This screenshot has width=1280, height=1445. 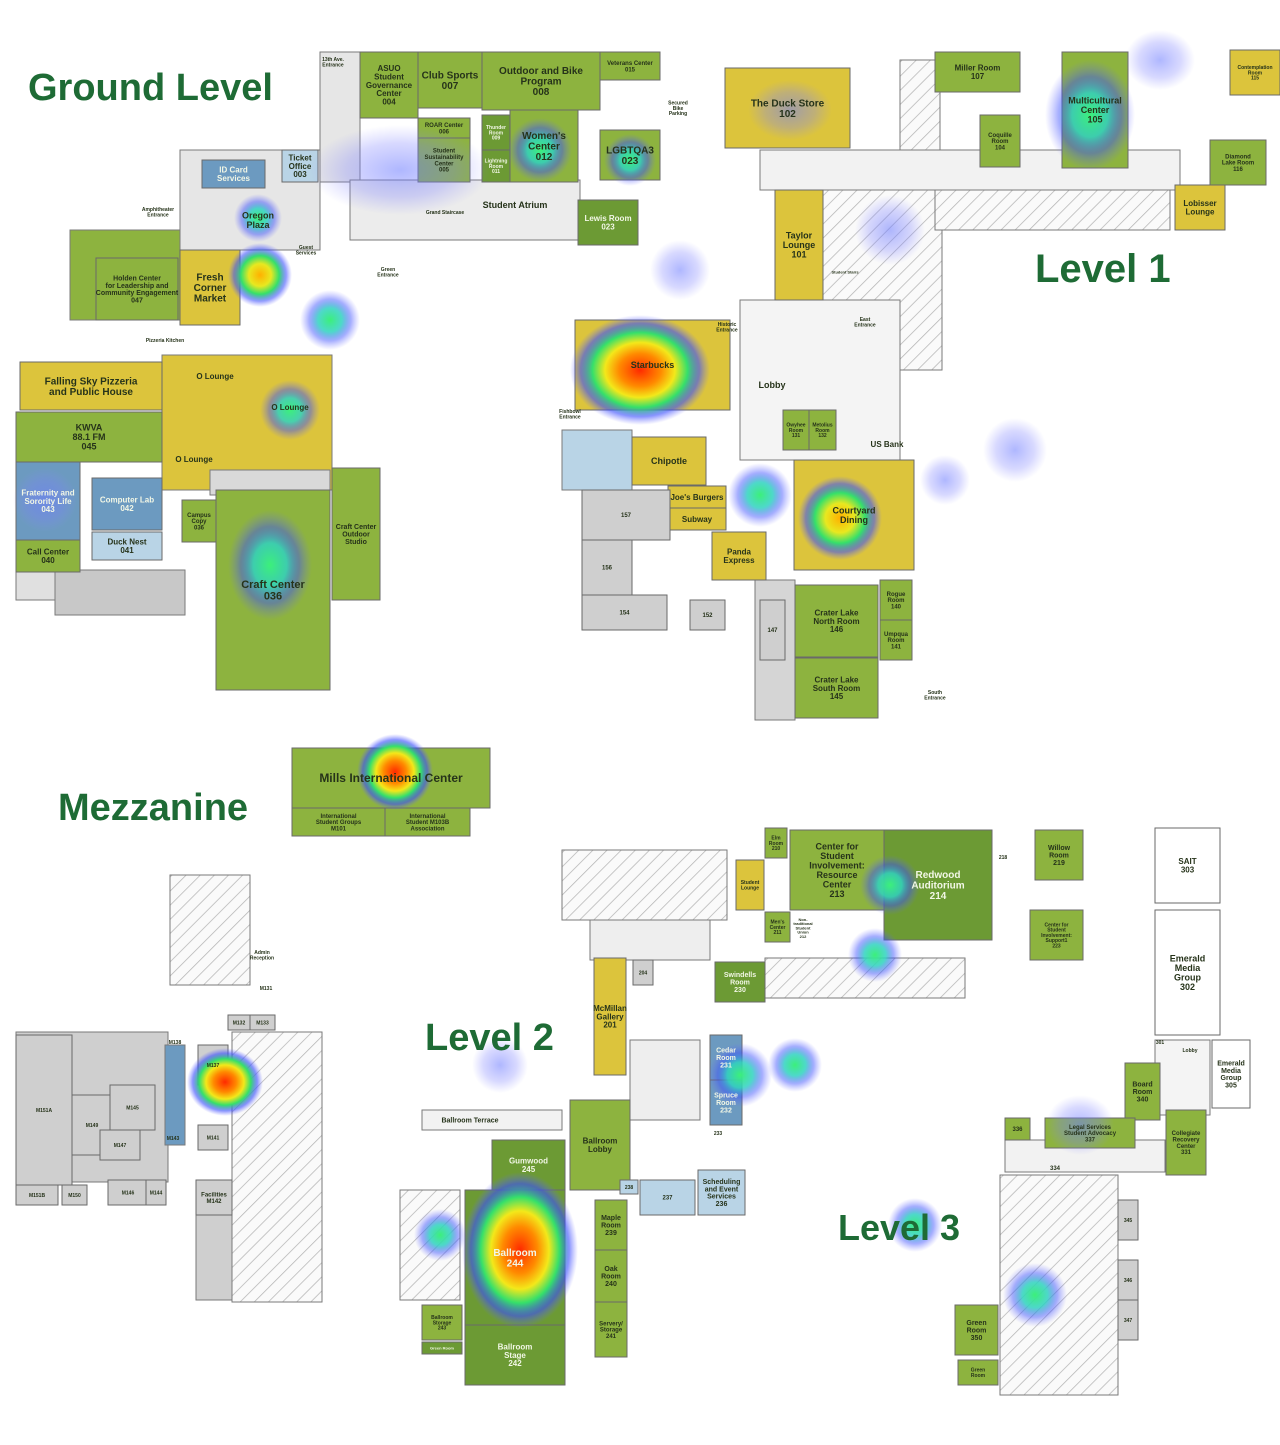 What do you see at coordinates (629, 1188) in the screenshot?
I see `room-label: 238` at bounding box center [629, 1188].